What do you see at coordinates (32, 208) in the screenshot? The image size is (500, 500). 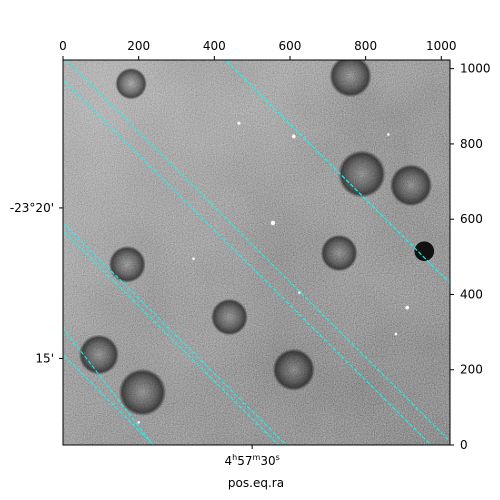 I see `dec-tick-label: -23°20'` at bounding box center [32, 208].